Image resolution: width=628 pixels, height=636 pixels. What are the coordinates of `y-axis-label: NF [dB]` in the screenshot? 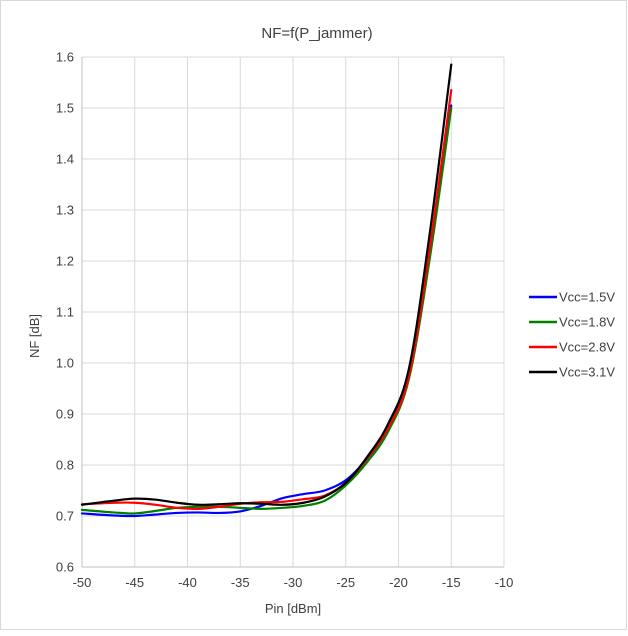 It's located at (34, 336).